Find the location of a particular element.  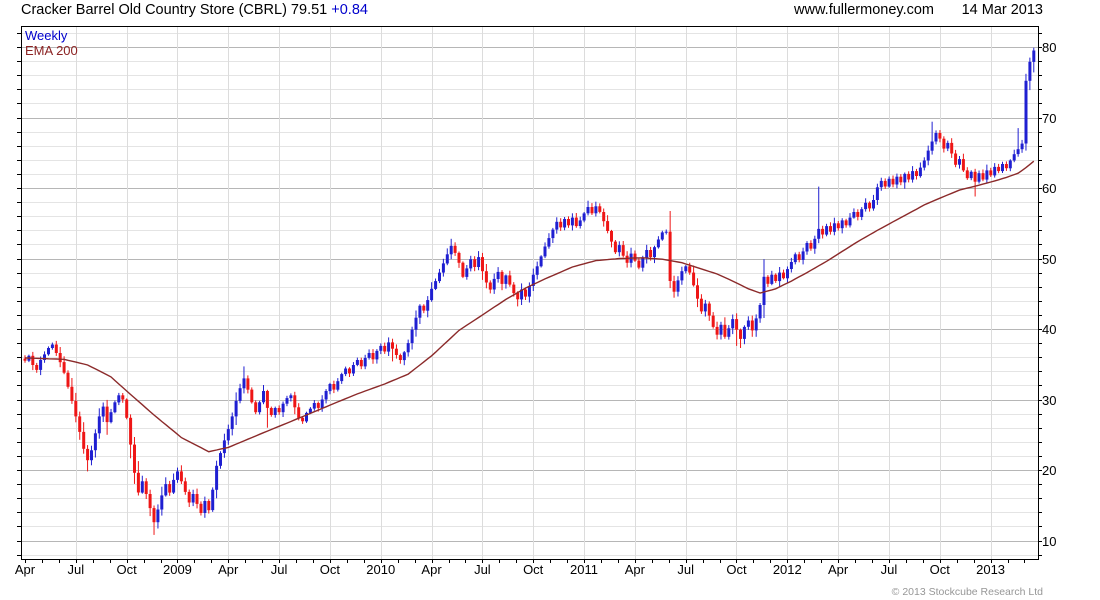

price-axis-label: 60 is located at coordinates (1049, 188).